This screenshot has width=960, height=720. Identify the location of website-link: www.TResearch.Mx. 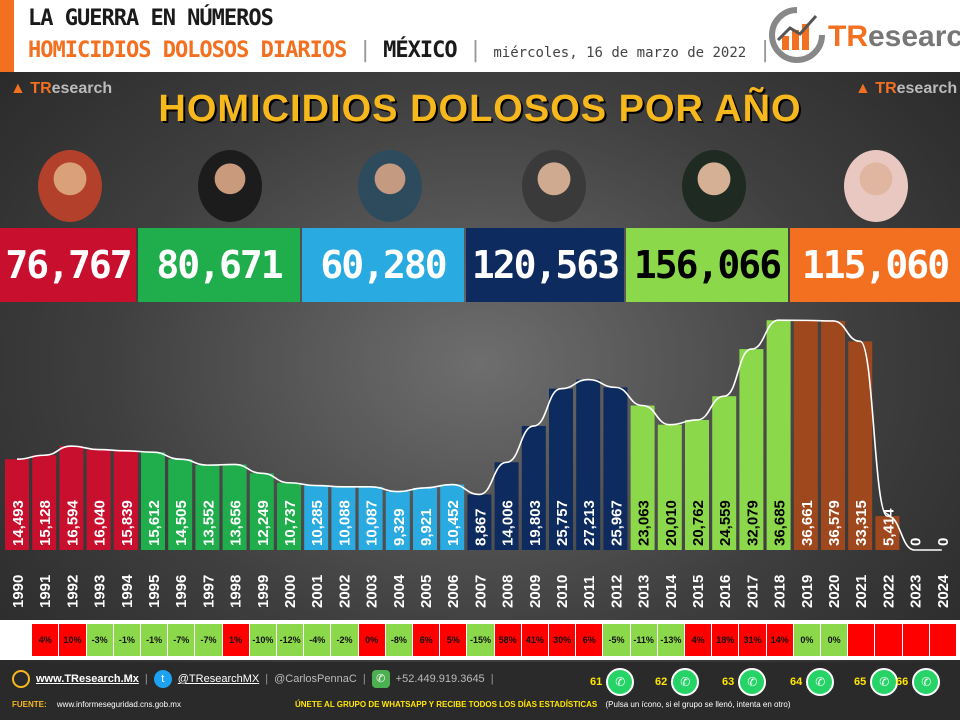
(87, 679).